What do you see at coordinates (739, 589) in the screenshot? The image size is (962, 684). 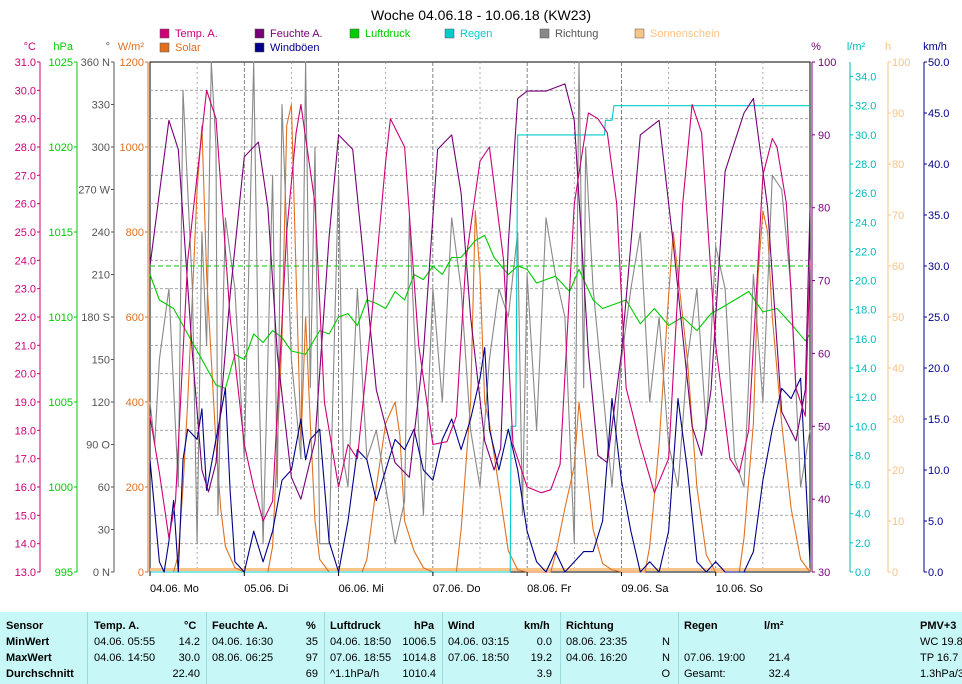 I see `x-tick-6: 10.06. So` at bounding box center [739, 589].